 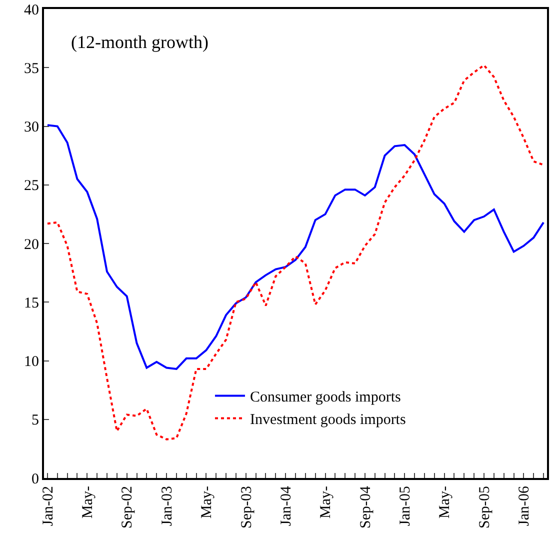 I want to click on y-tick-label: 0, so click(x=35, y=479).